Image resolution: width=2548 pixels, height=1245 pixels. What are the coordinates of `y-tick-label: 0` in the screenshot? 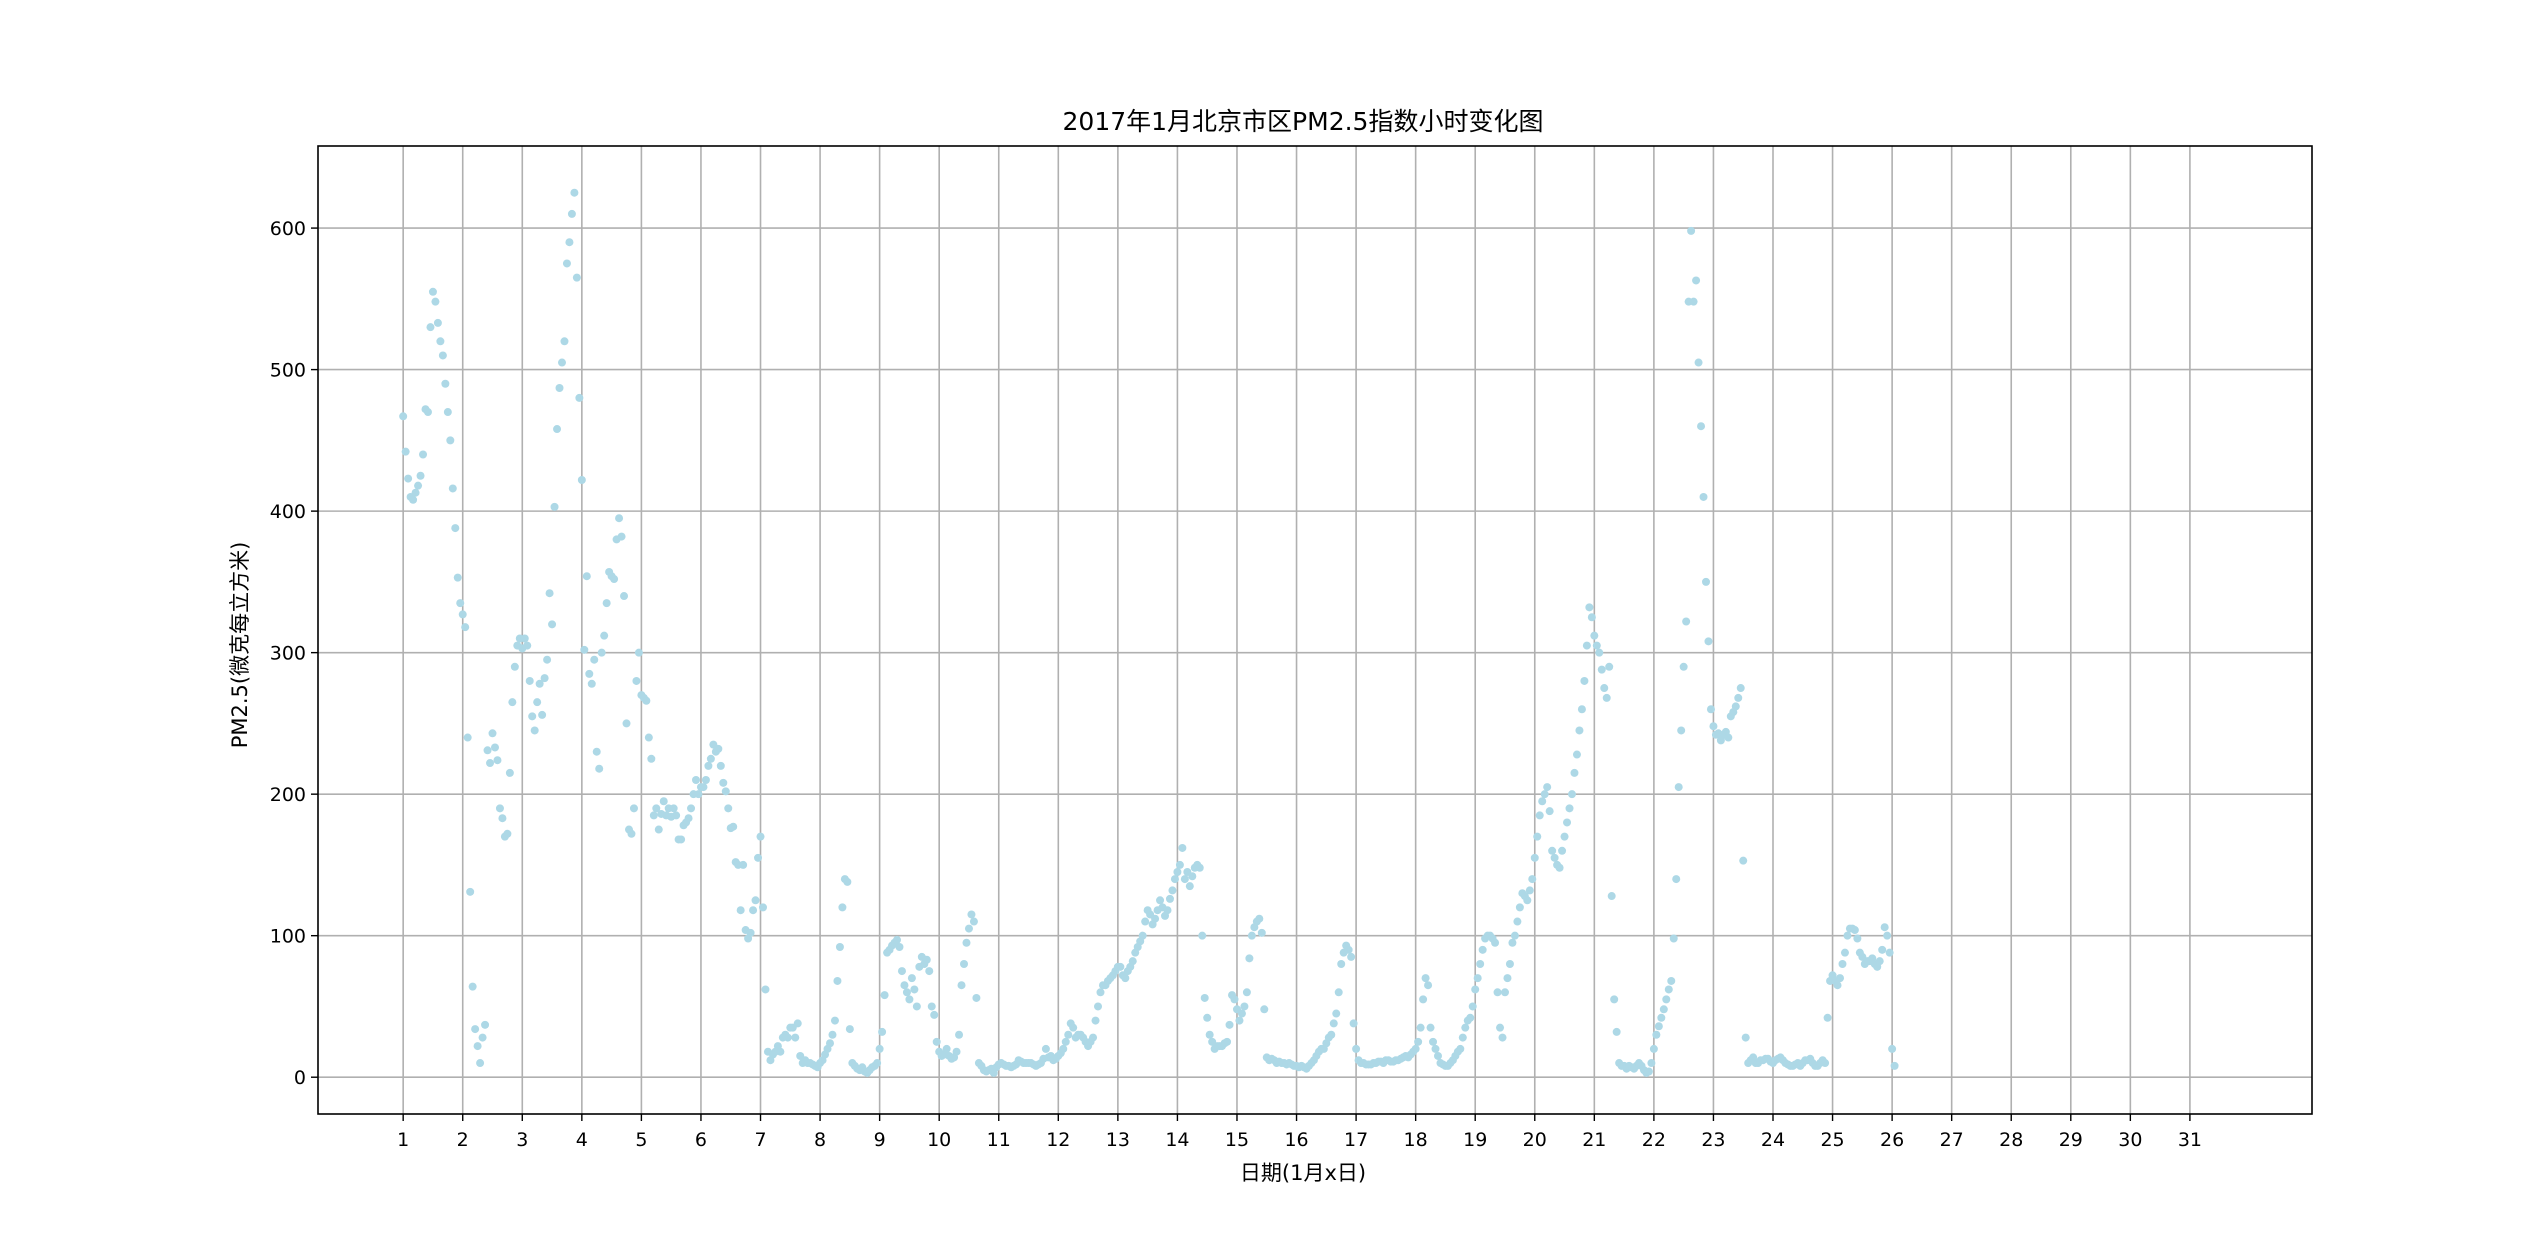 It's located at (300, 1078).